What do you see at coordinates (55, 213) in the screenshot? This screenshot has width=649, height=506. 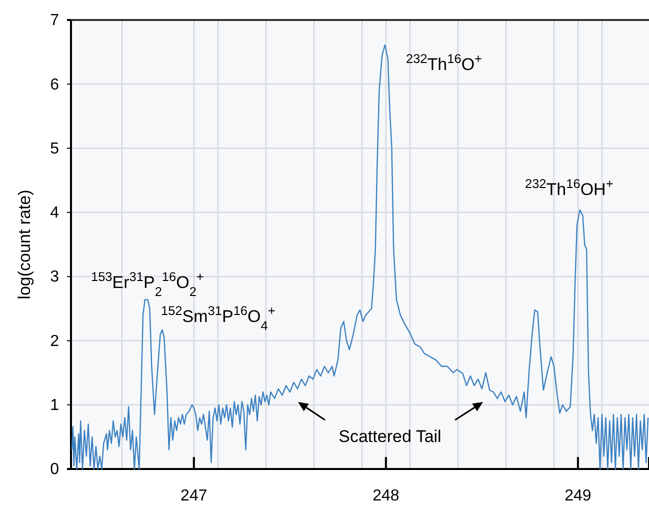 I see `y-tick-label: 4` at bounding box center [55, 213].